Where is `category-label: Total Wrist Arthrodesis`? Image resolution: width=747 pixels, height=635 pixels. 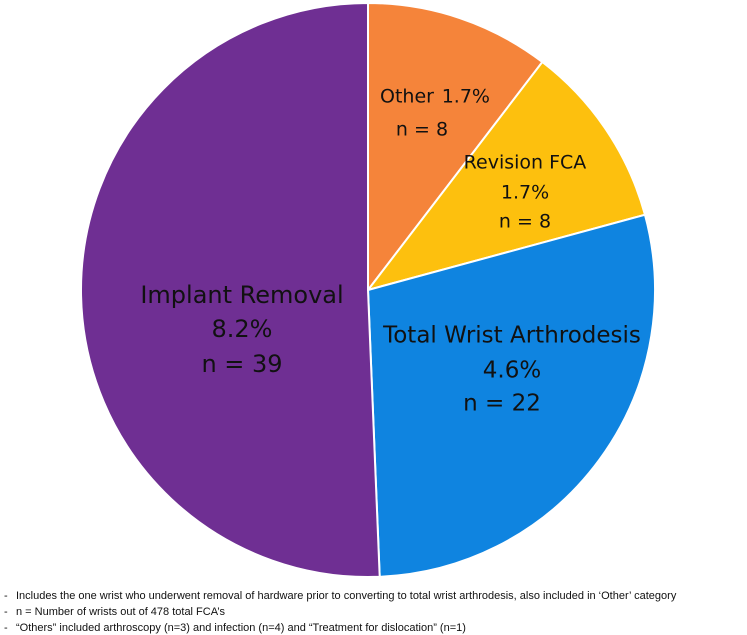 category-label: Total Wrist Arthrodesis is located at coordinates (511, 336).